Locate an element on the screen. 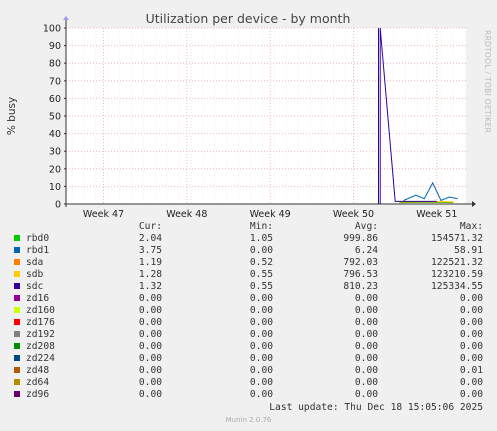 This screenshot has height=431, width=497. legend-header-min: Min: is located at coordinates (261, 226).